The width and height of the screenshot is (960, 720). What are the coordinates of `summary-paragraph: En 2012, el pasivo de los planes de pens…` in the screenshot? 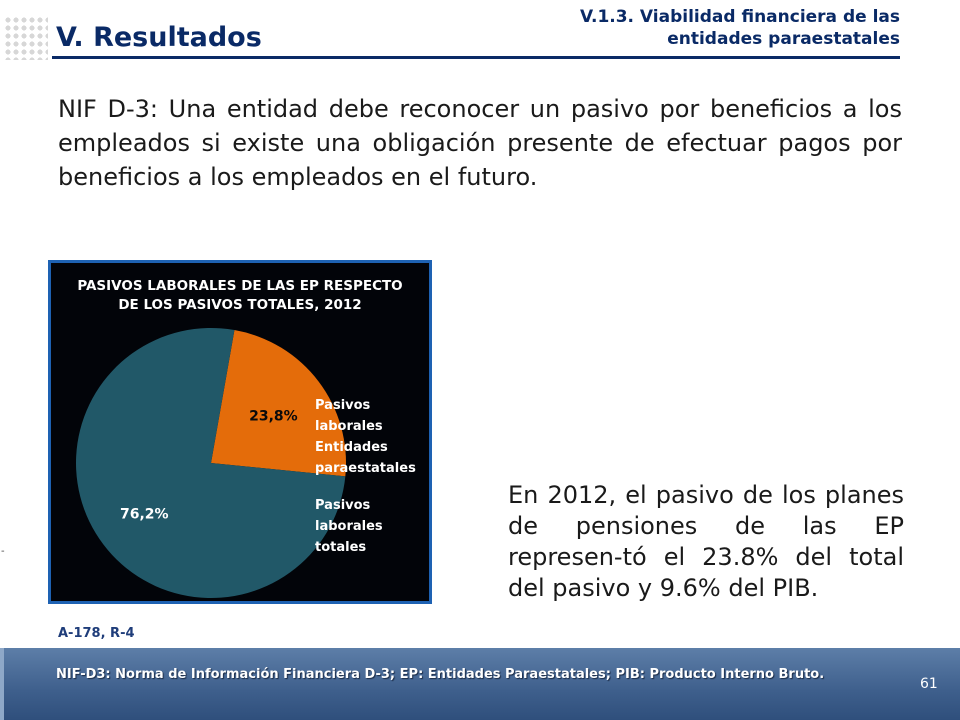 It's located at (706, 541).